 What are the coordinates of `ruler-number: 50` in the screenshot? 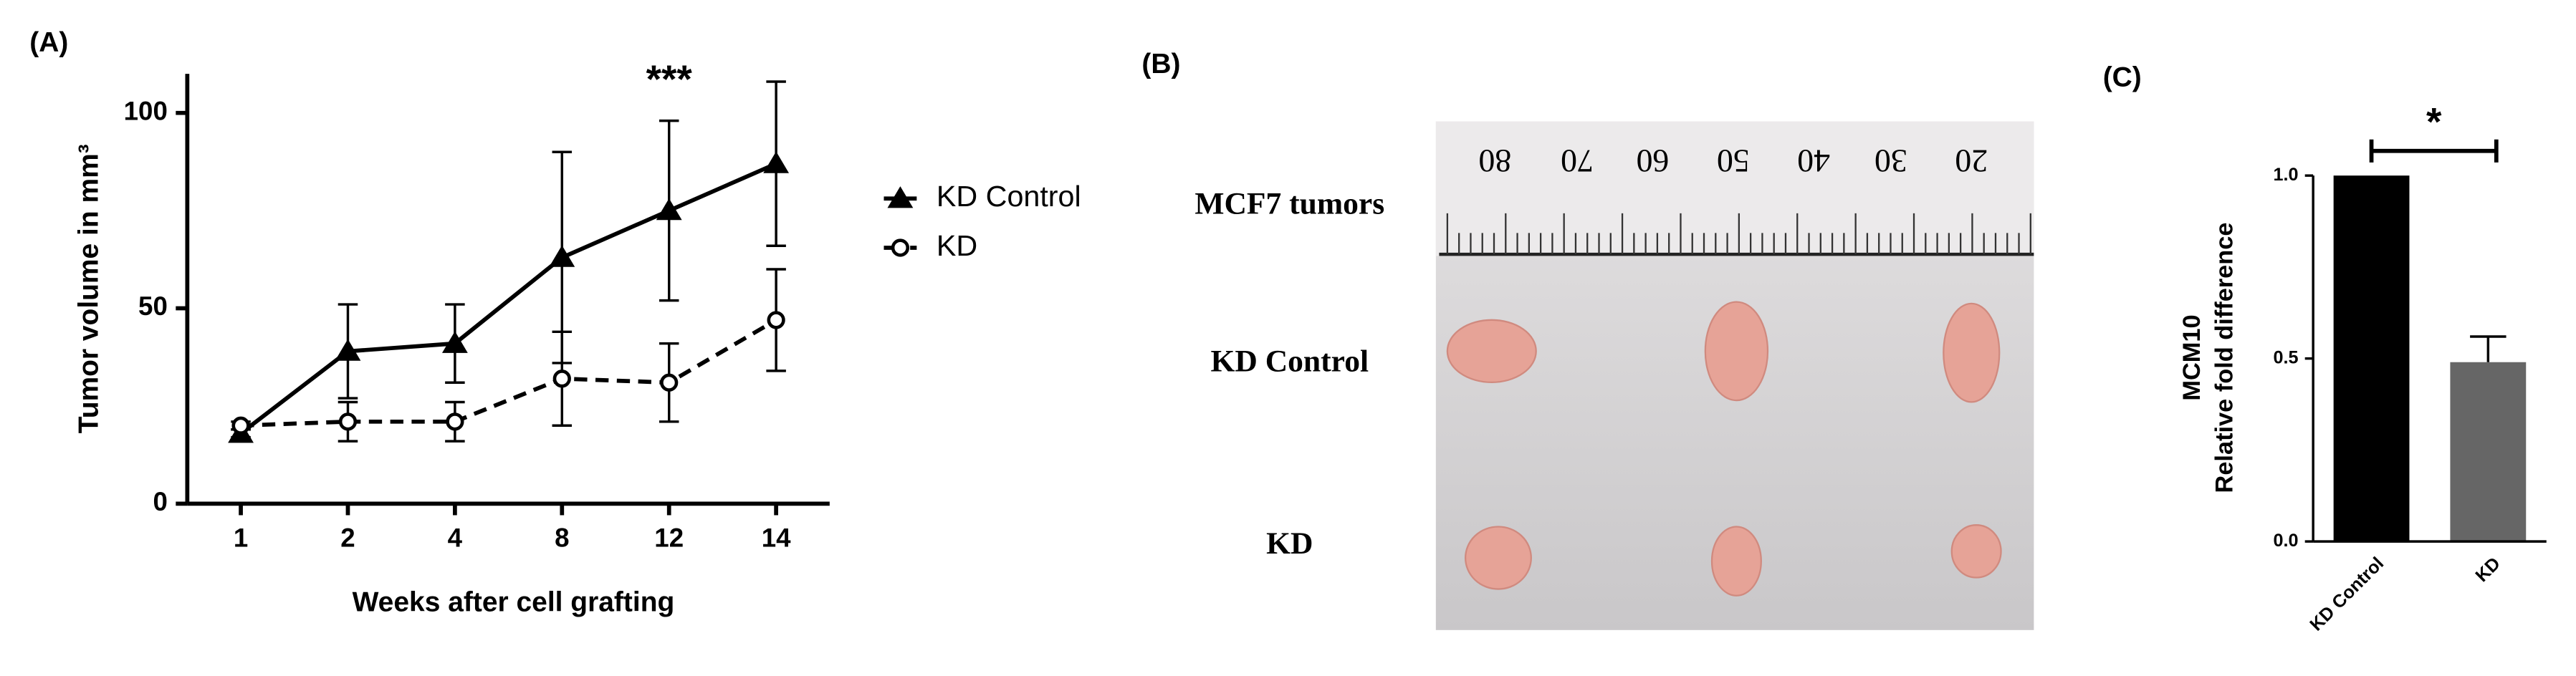 It's located at (1734, 161).